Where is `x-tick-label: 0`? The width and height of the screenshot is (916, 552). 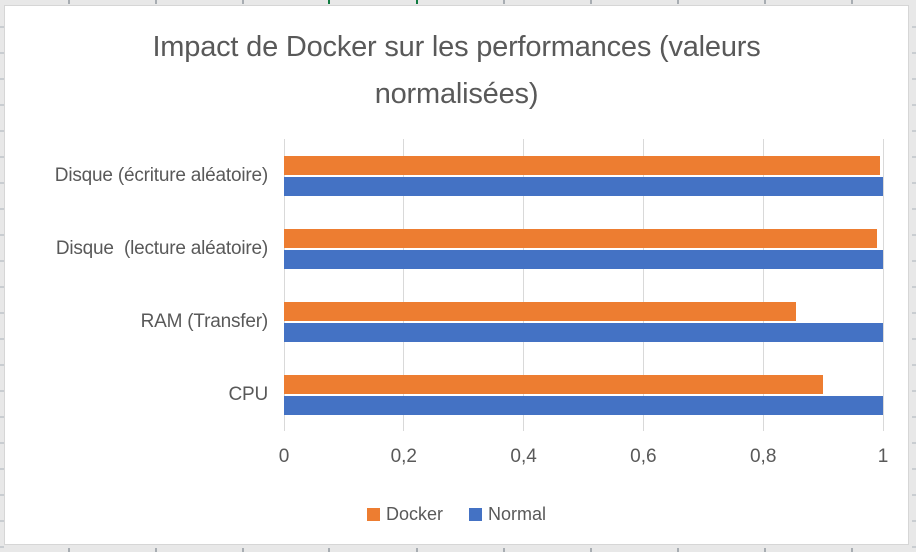 x-tick-label: 0 is located at coordinates (284, 456).